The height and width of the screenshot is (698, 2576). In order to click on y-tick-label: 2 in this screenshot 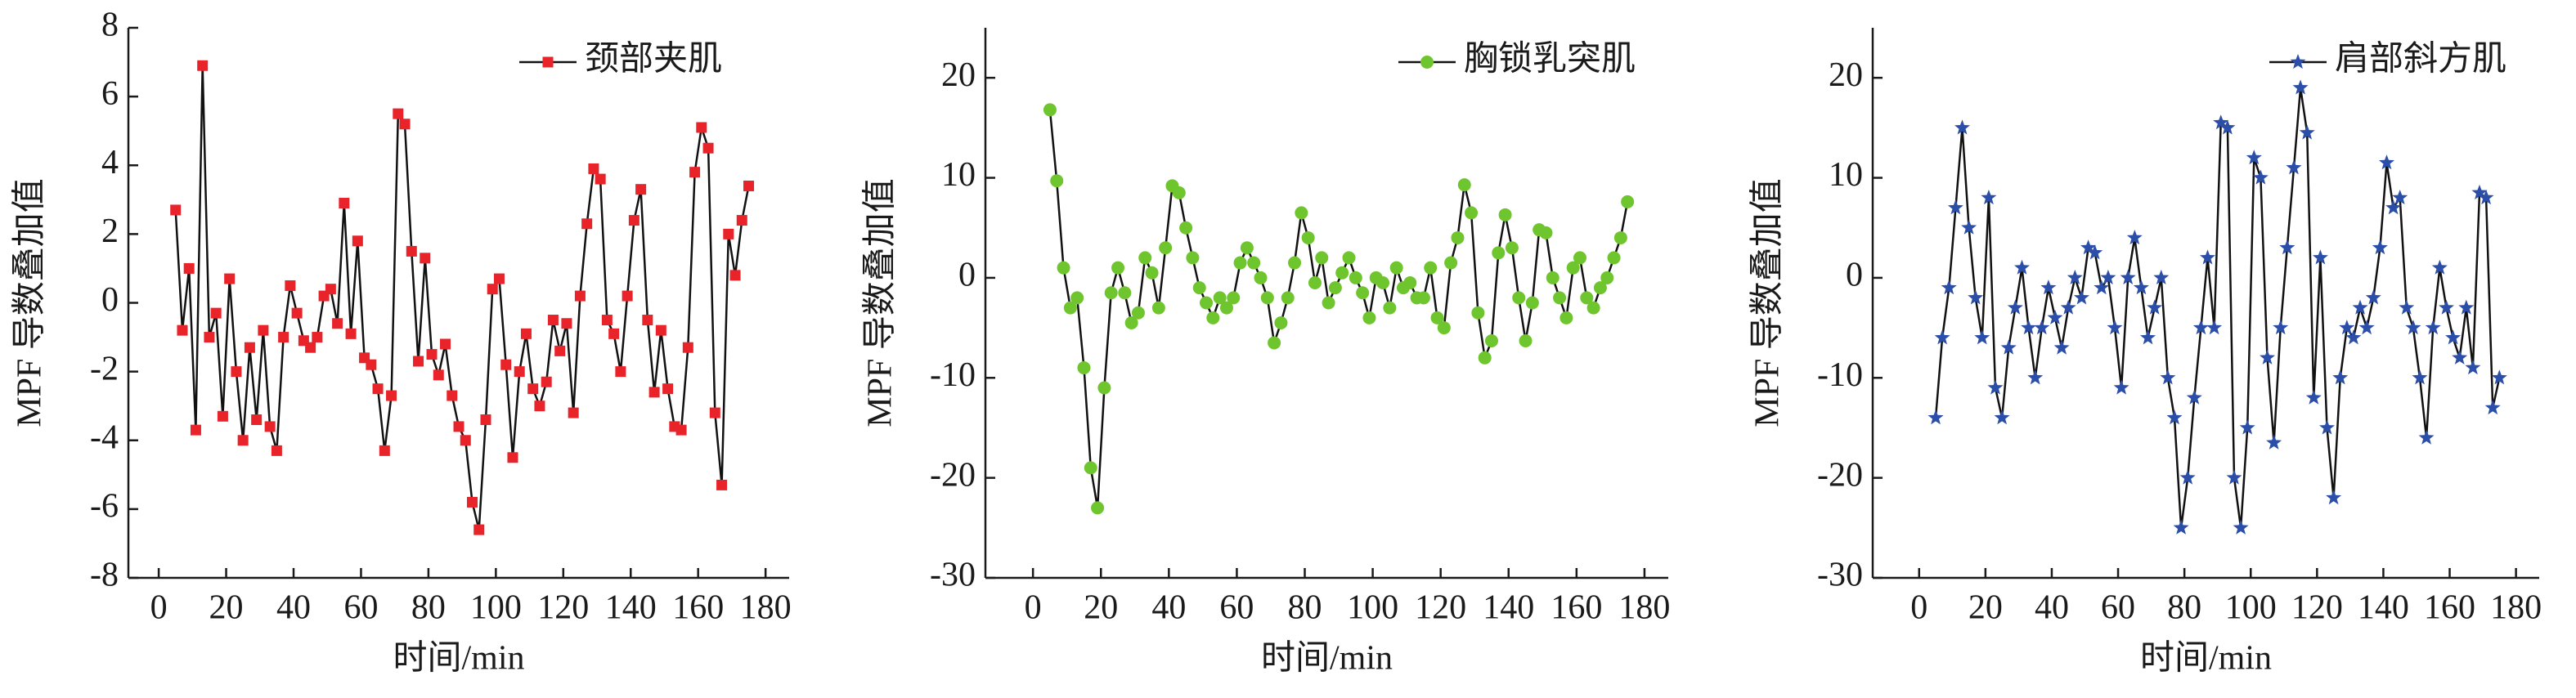, I will do `click(110, 232)`.